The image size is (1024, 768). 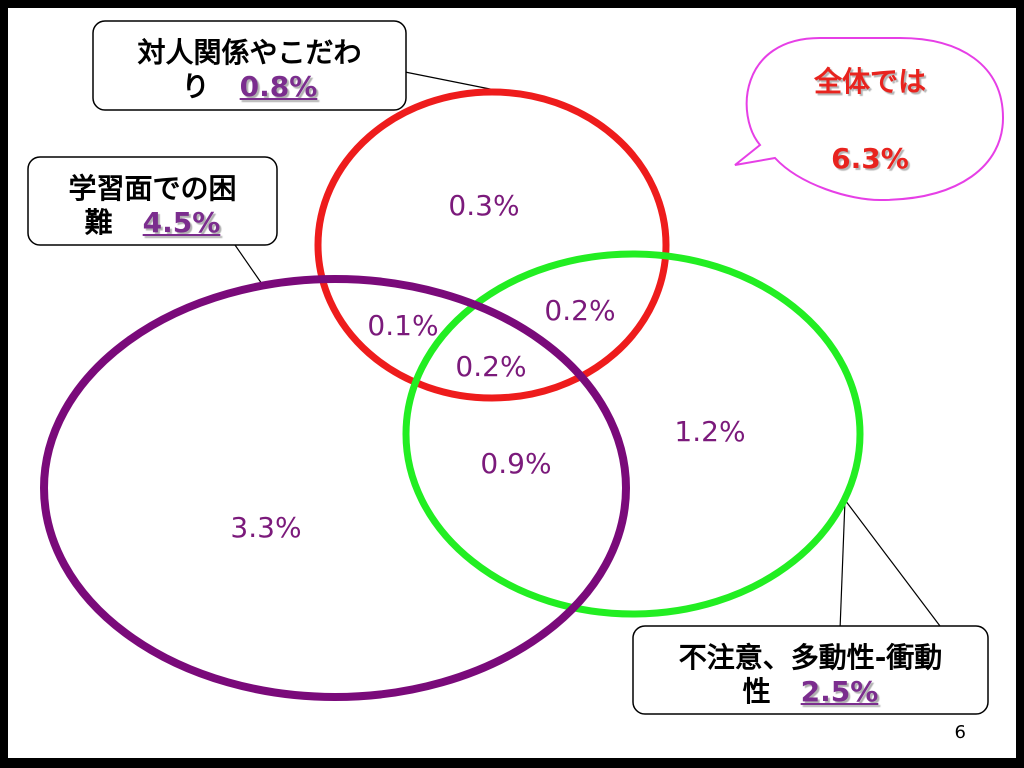 What do you see at coordinates (756, 691) in the screenshot?
I see `adhd-callout-label2: 性` at bounding box center [756, 691].